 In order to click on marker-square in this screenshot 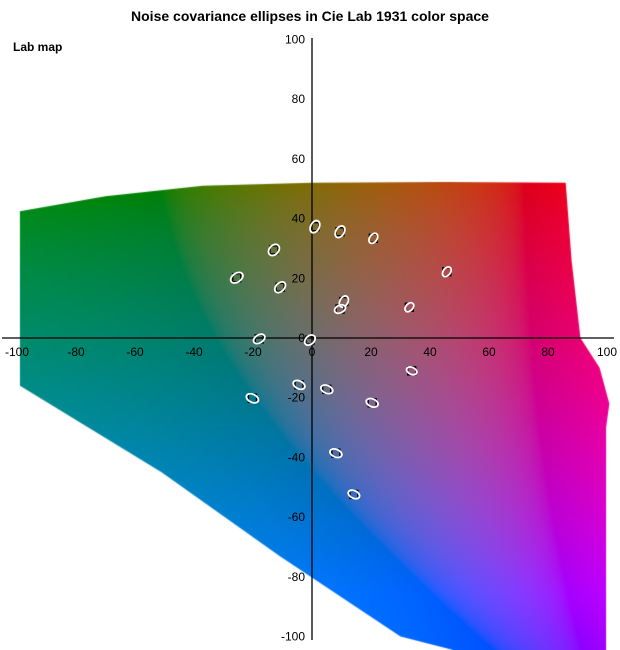, I will do `click(274, 250)`.